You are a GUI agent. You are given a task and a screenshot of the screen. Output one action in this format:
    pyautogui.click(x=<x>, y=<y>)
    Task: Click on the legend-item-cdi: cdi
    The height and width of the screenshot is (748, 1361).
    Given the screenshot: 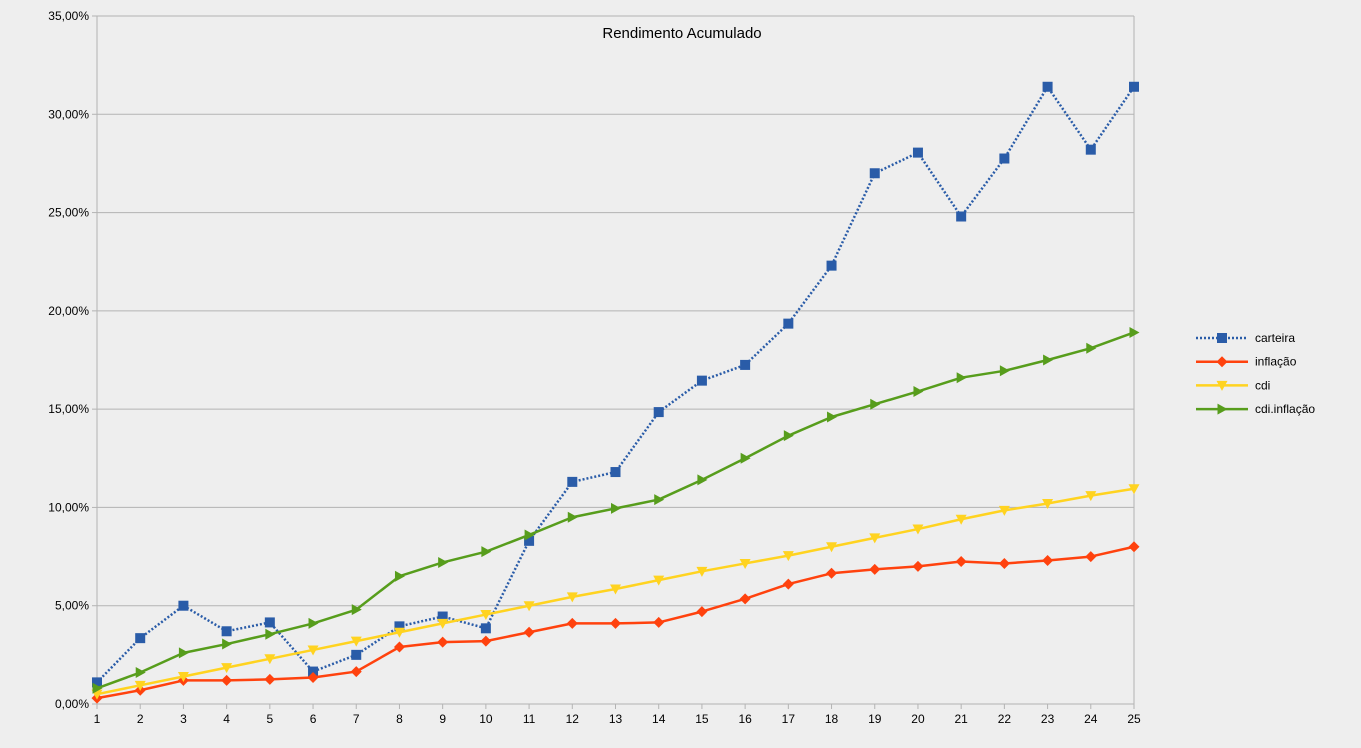 What is the action you would take?
    pyautogui.click(x=1233, y=385)
    